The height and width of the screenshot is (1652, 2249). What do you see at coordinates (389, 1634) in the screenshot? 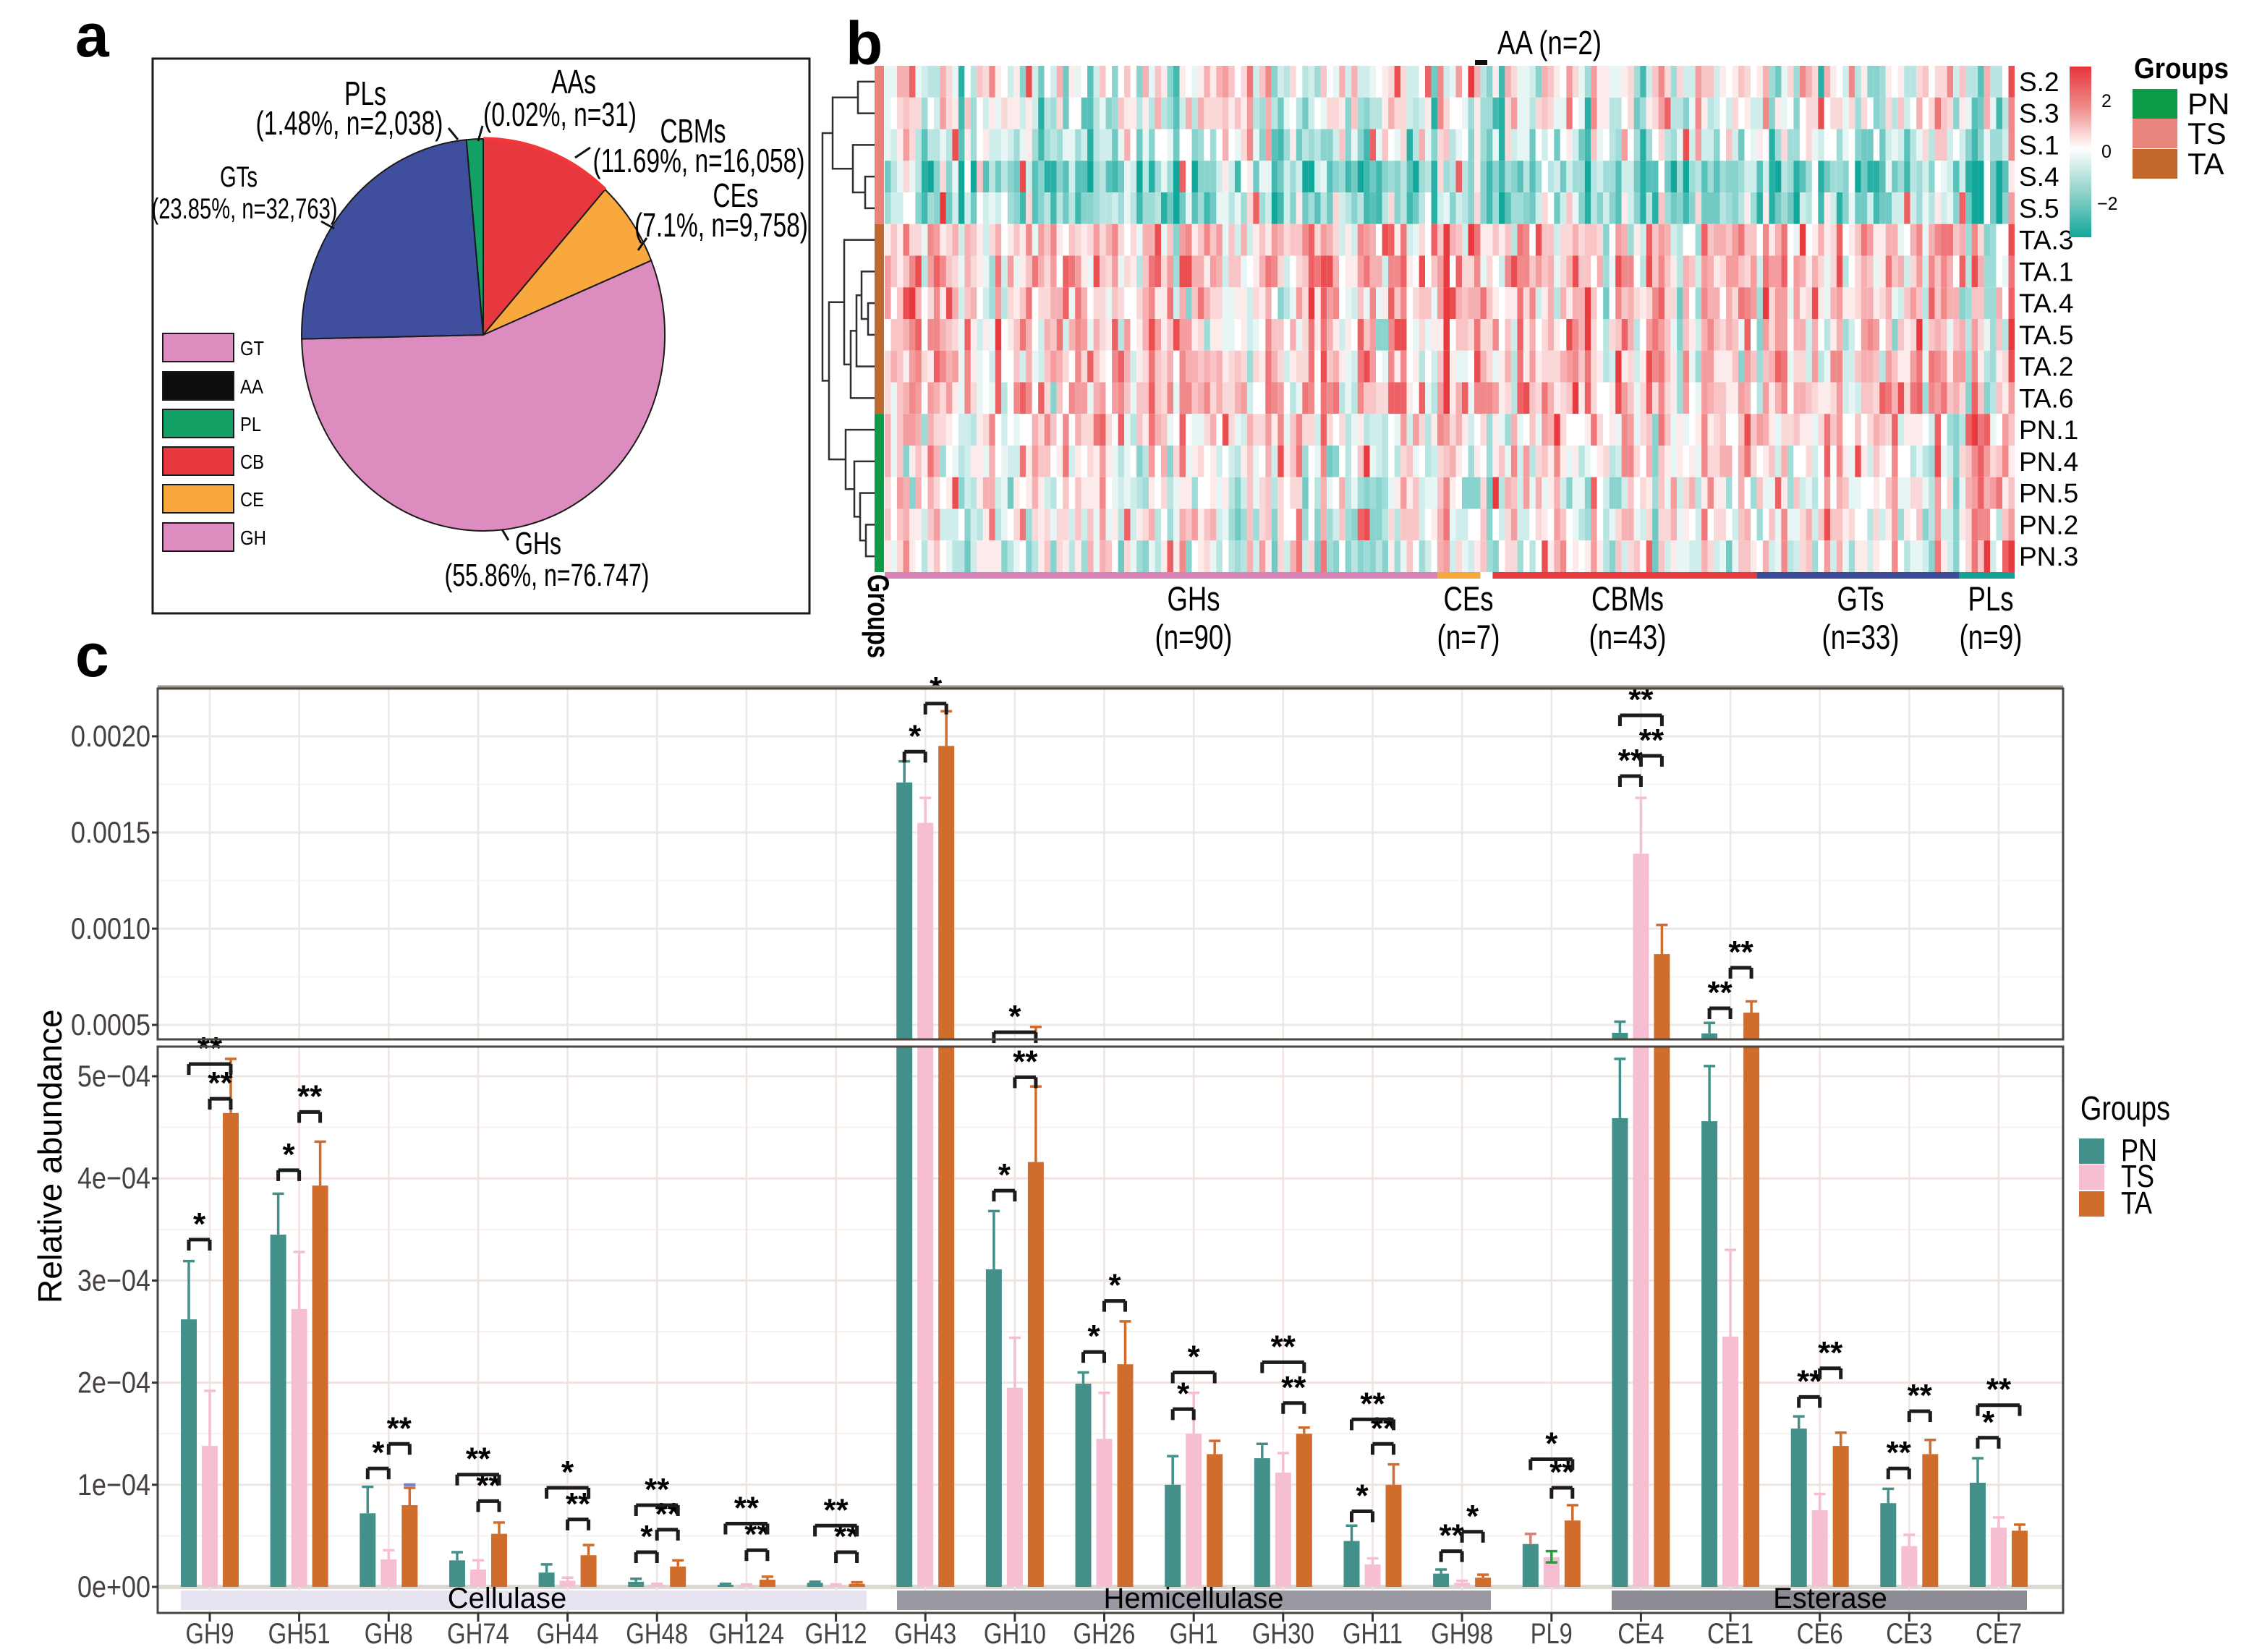
I see `svg-text: GH8` at bounding box center [389, 1634].